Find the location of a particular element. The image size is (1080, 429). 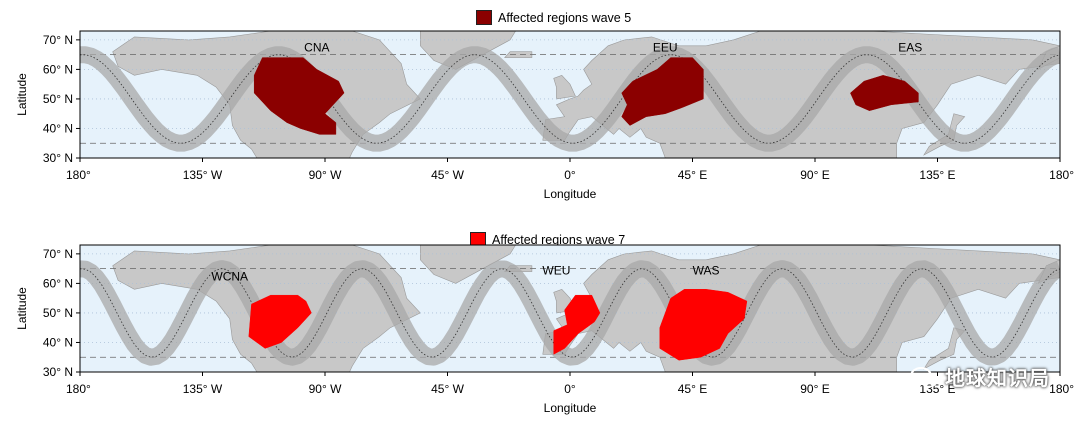

legend-wave7: Affected regions wave 7 is located at coordinates (547, 239).